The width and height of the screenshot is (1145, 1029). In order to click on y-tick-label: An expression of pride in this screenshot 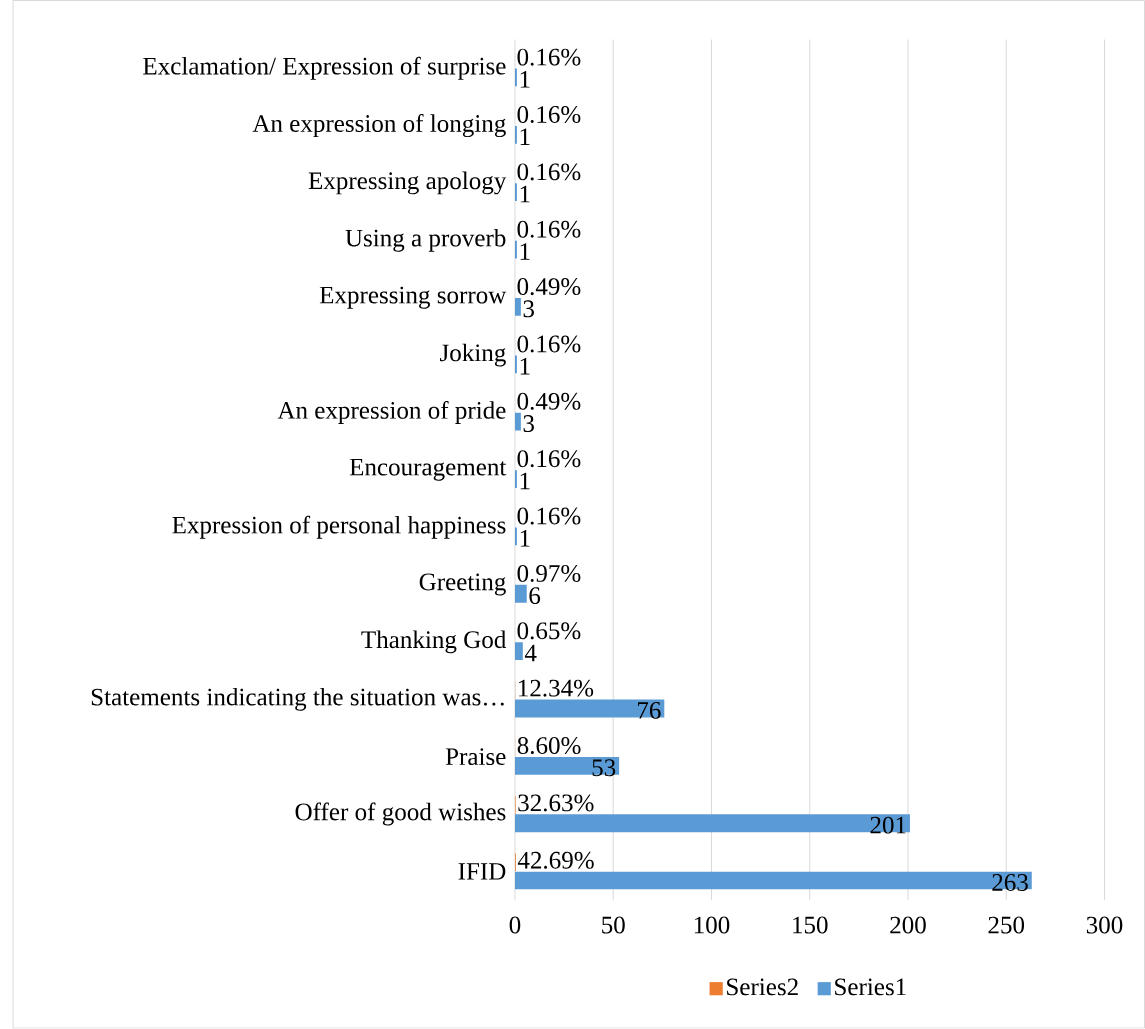, I will do `click(391, 413)`.